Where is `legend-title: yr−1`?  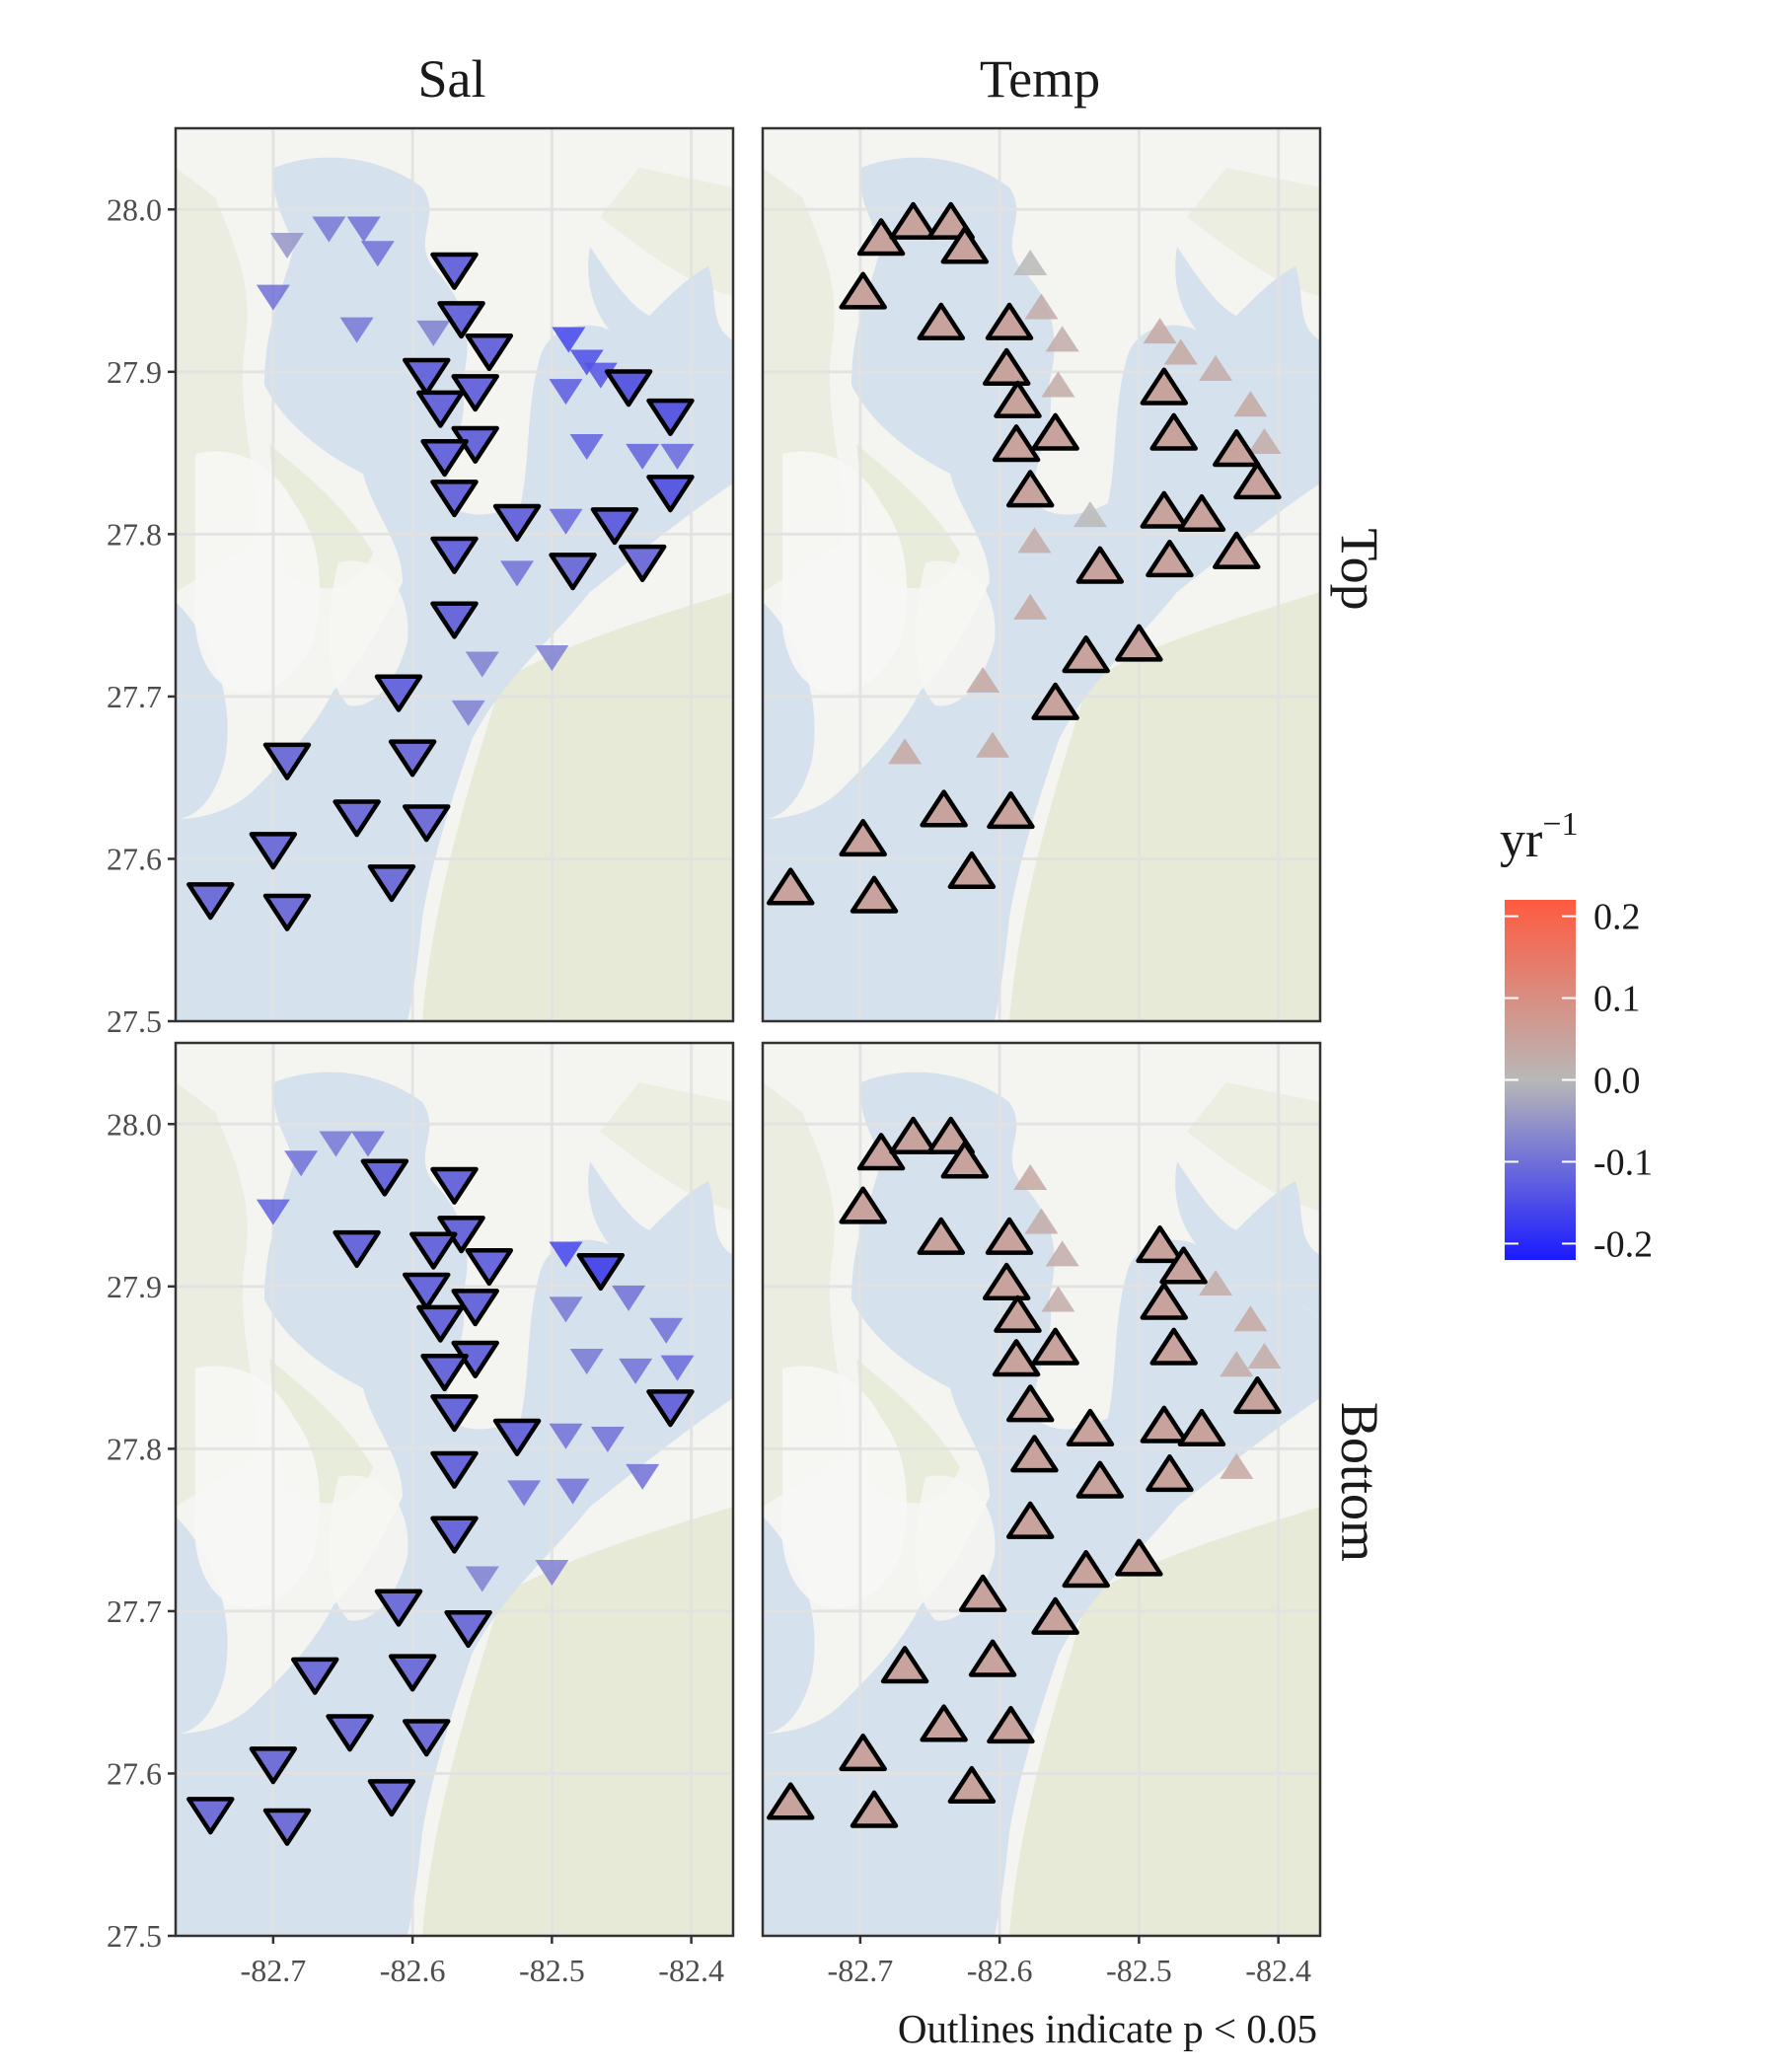 legend-title: yr−1 is located at coordinates (1540, 837).